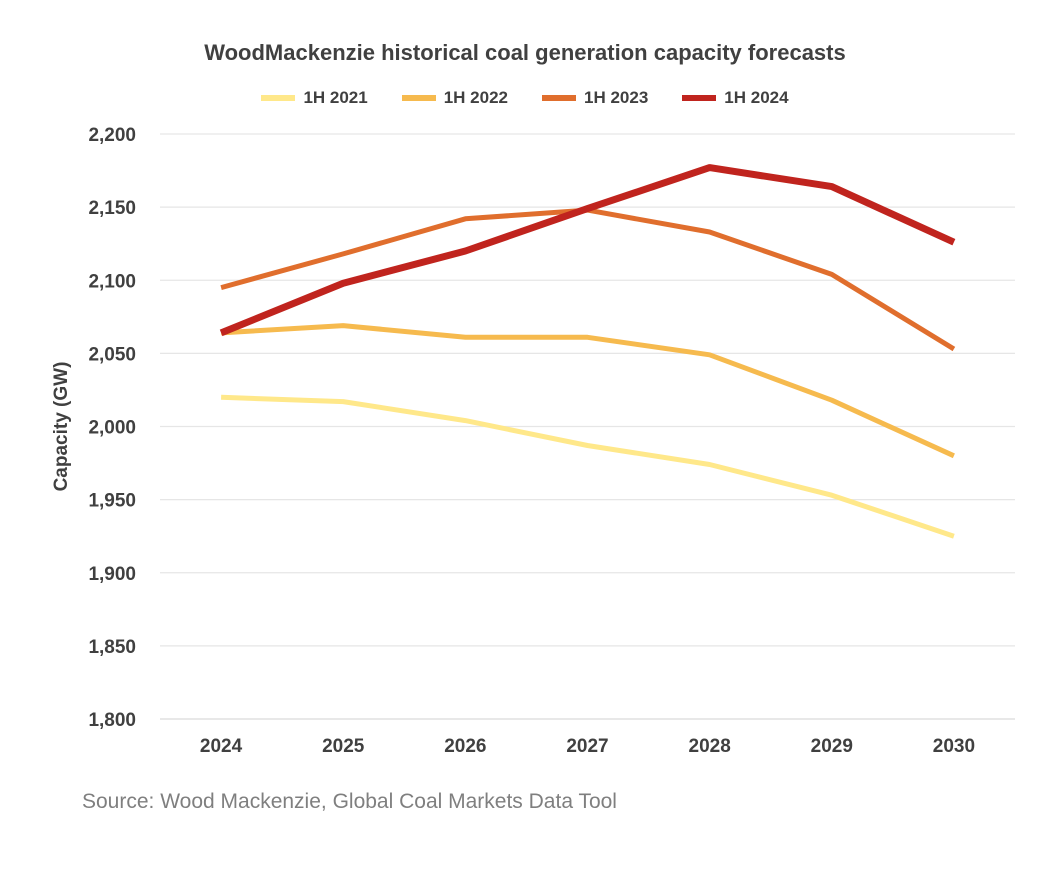  What do you see at coordinates (587, 391) in the screenshot?
I see `series-line-1h-2022` at bounding box center [587, 391].